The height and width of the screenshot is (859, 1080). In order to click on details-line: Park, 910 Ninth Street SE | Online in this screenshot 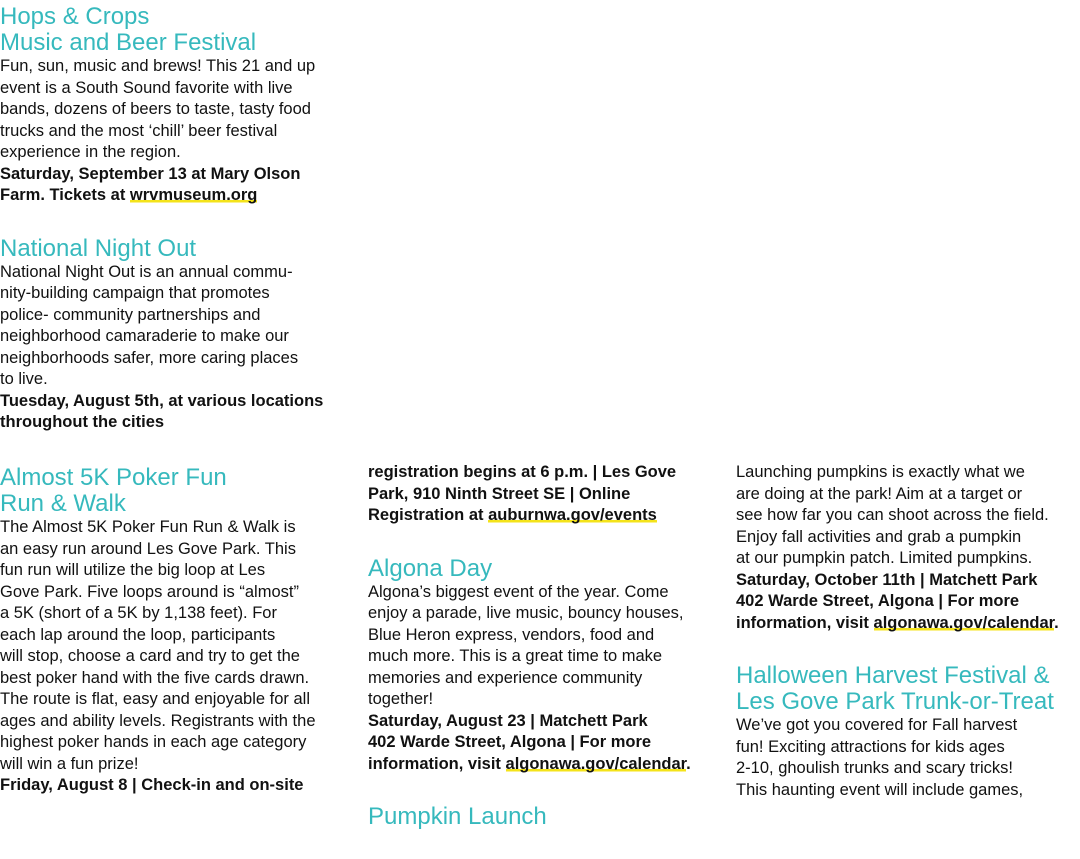, I will do `click(499, 493)`.